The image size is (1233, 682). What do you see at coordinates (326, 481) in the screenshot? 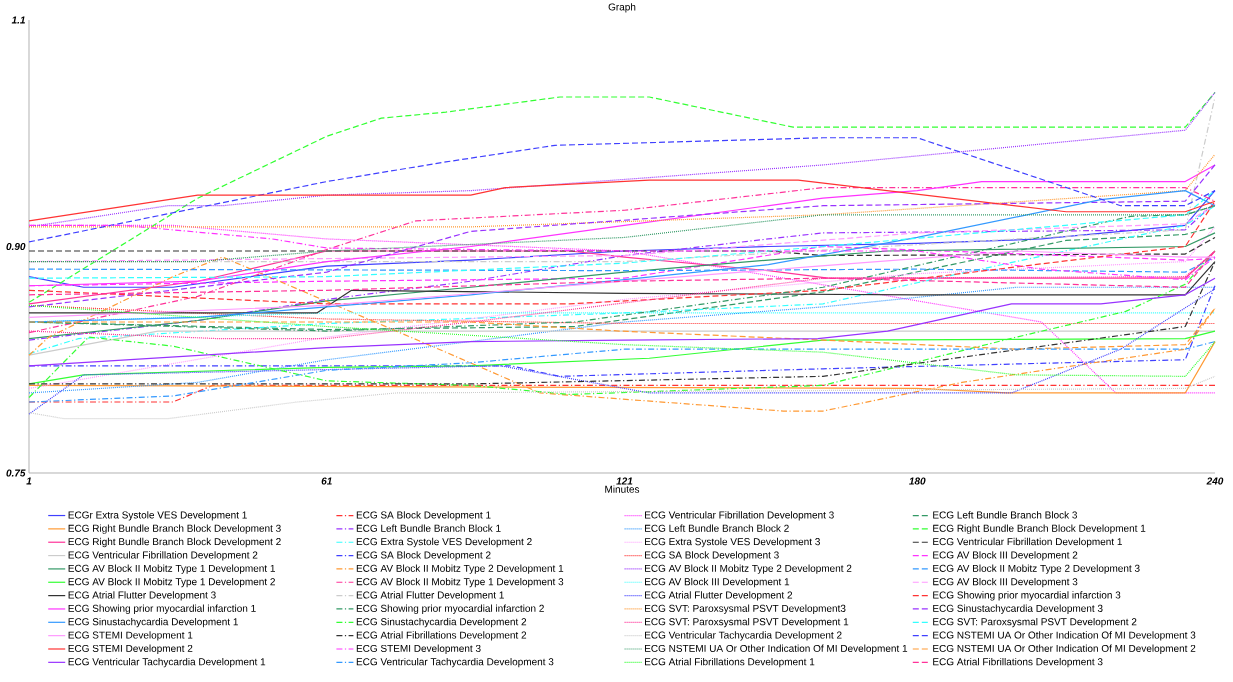
I see `x-tick-label: 61` at bounding box center [326, 481].